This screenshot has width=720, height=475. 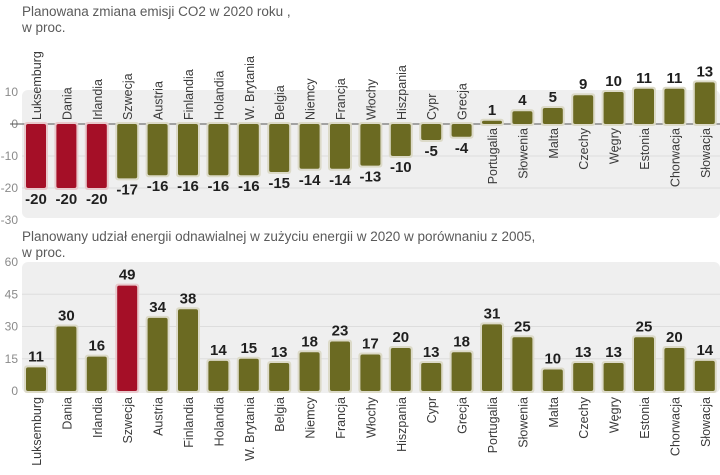 What do you see at coordinates (37, 85) in the screenshot?
I see `chart1-category-label: Luksemburg` at bounding box center [37, 85].